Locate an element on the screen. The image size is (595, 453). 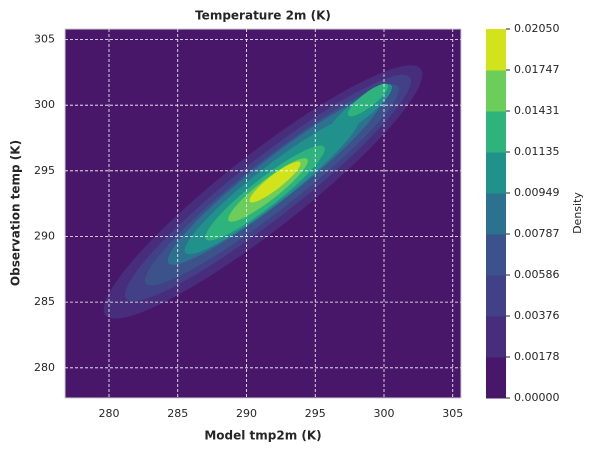
y-tick-label: 295 is located at coordinates (44, 170).